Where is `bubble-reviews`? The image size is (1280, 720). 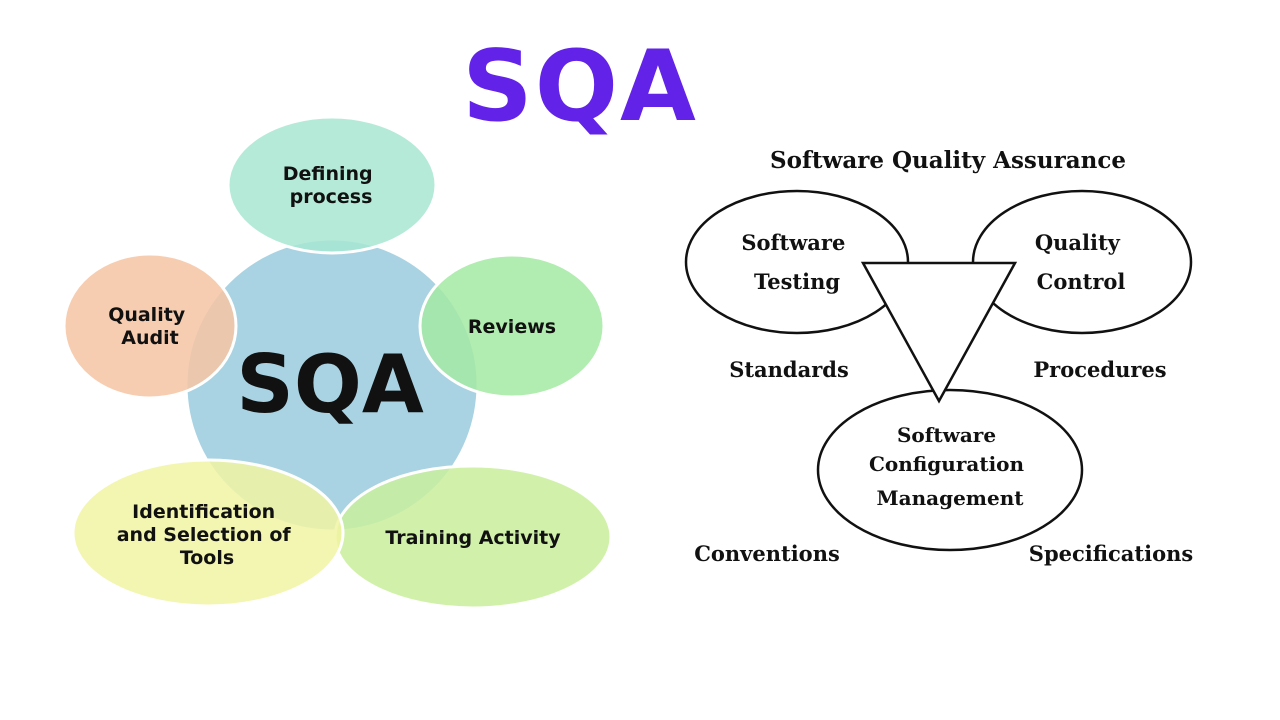 bubble-reviews is located at coordinates (512, 326).